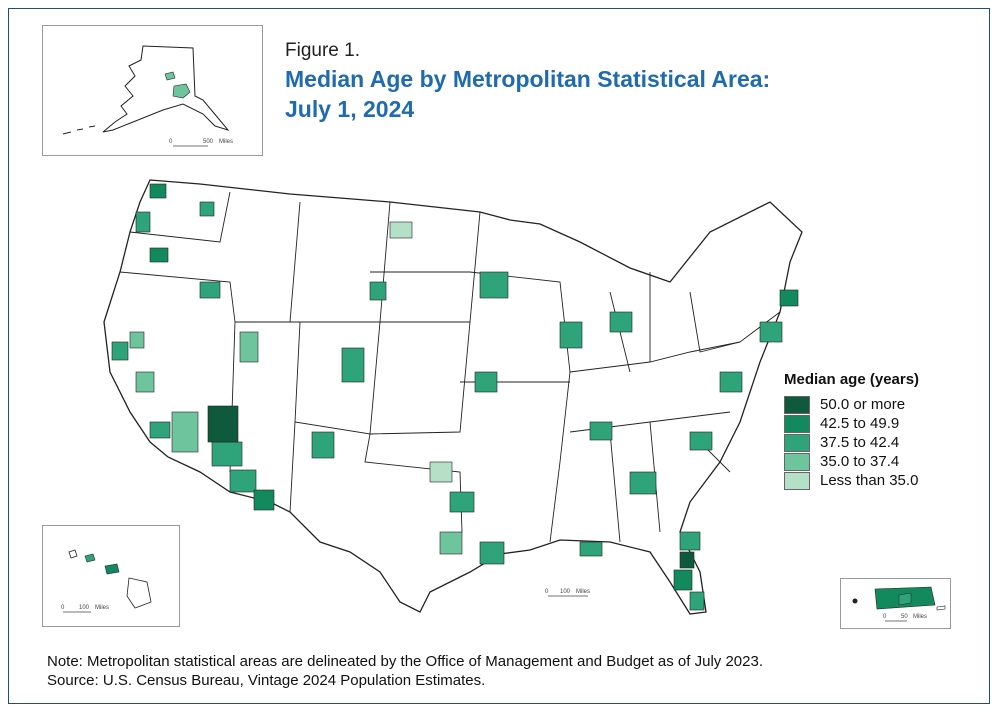 The image size is (1000, 714). What do you see at coordinates (170, 76) in the screenshot?
I see `fairbanks-msa` at bounding box center [170, 76].